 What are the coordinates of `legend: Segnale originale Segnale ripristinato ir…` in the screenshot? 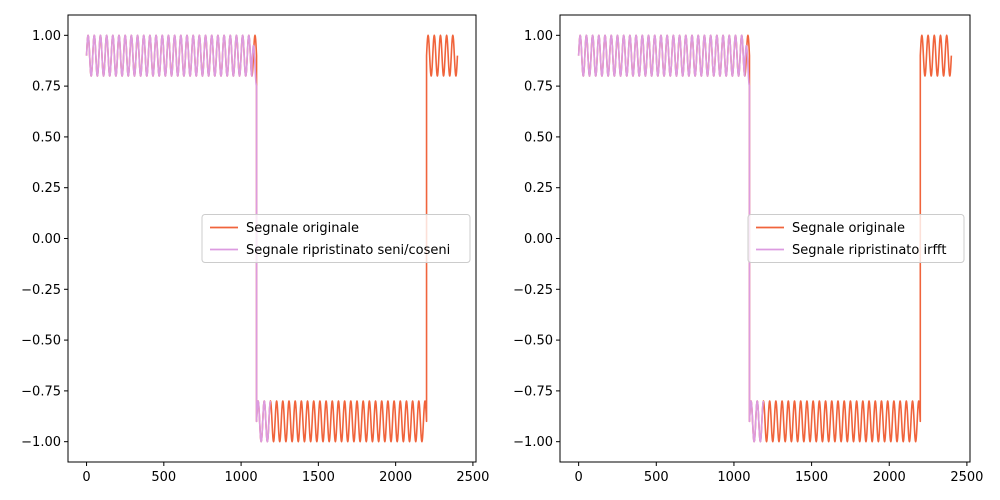 It's located at (856, 238).